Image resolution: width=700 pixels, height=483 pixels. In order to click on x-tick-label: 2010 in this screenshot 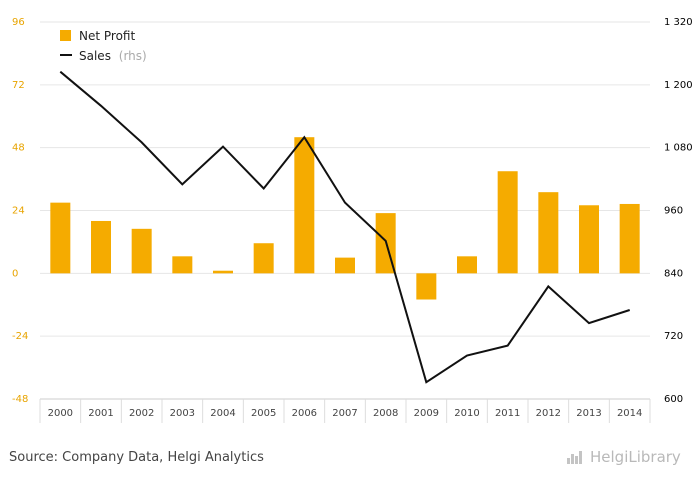, I will do `click(466, 413)`.